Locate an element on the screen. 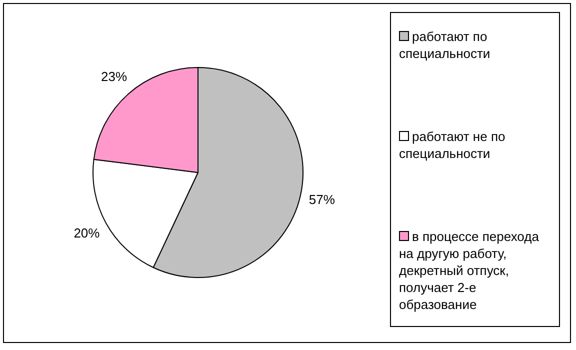  data-label: 23% is located at coordinates (114, 76).